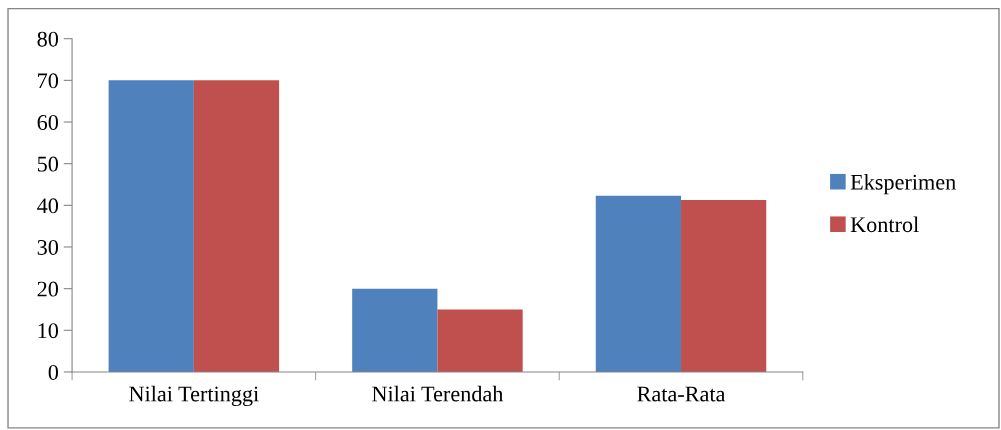 Image resolution: width=1001 pixels, height=430 pixels. What do you see at coordinates (48, 164) in the screenshot?
I see `y-tick-label: 50` at bounding box center [48, 164].